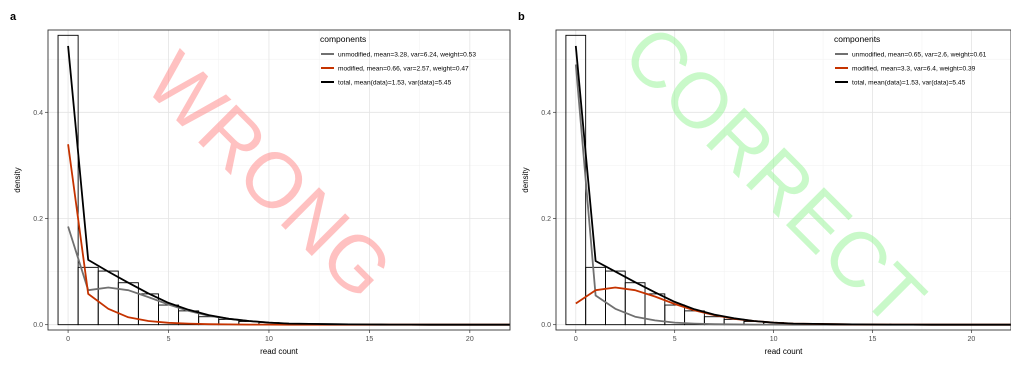  What do you see at coordinates (13, 17) in the screenshot?
I see `panel-label: a` at bounding box center [13, 17].